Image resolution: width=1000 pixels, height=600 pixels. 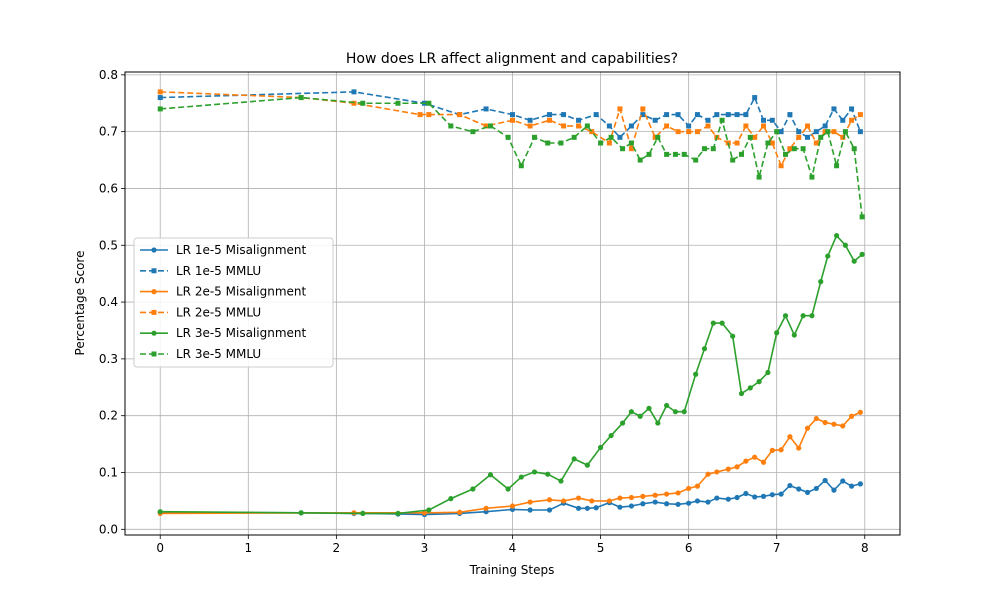 I want to click on legend-item: LR 2e-5 MMLU, so click(x=200, y=312).